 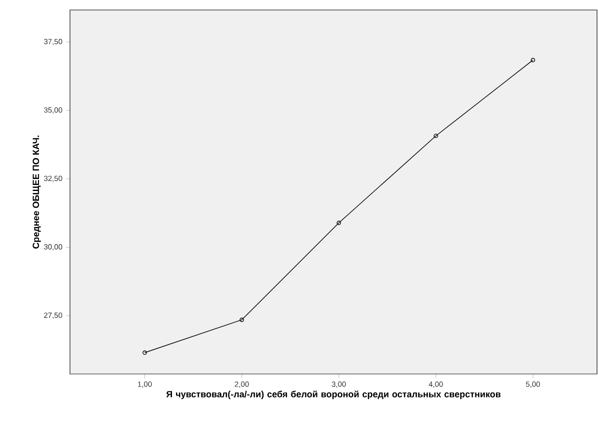 What do you see at coordinates (36, 192) in the screenshot?
I see `y-axis-title: Среднее ОБЩЕЕ ПО КАЧ.` at bounding box center [36, 192].